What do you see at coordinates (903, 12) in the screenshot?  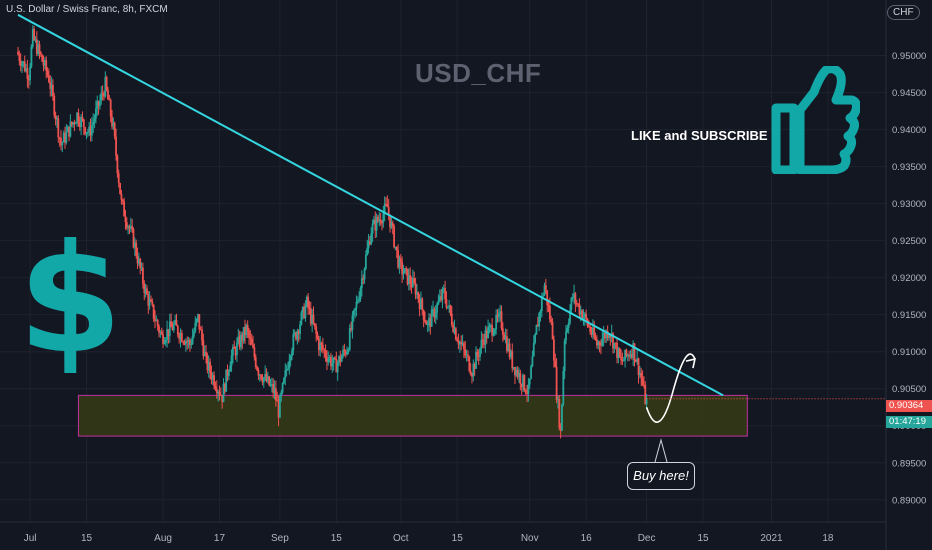 I see `currency-badge: CHF` at bounding box center [903, 12].